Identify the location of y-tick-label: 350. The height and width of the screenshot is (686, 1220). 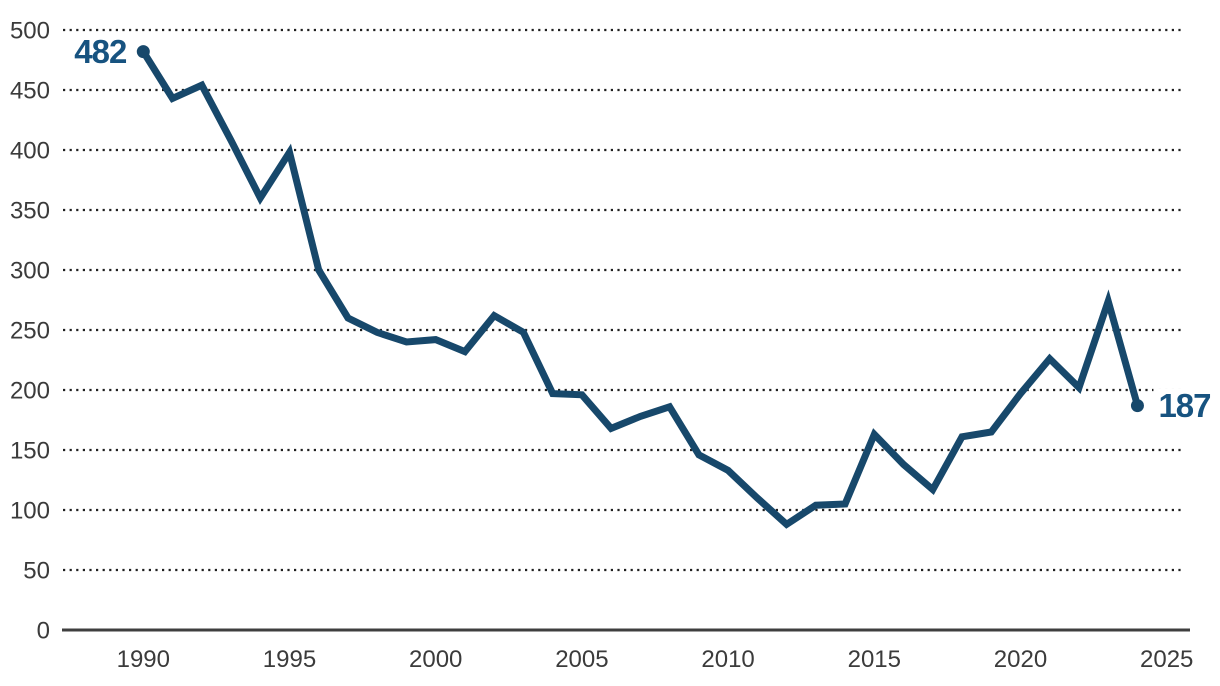
(30, 211).